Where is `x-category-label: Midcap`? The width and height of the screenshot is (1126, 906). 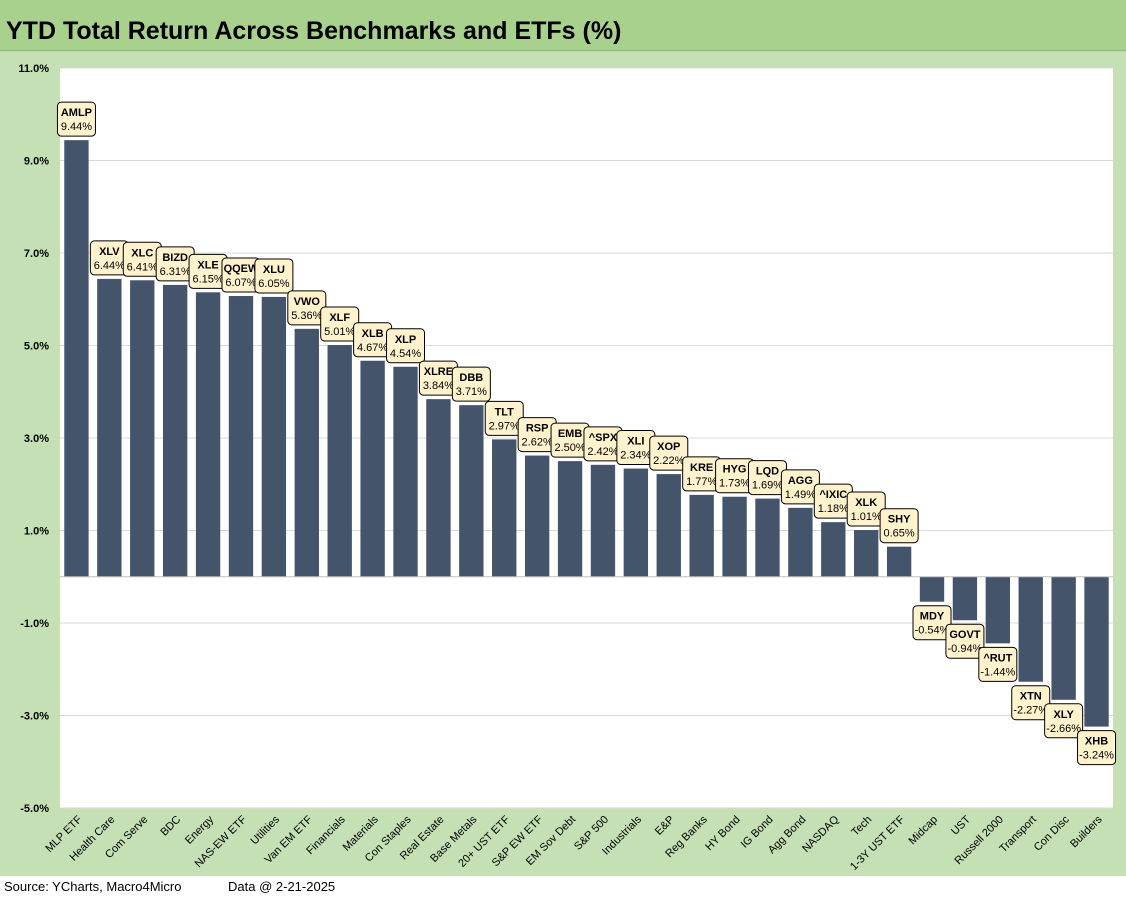
x-category-label: Midcap is located at coordinates (924, 831).